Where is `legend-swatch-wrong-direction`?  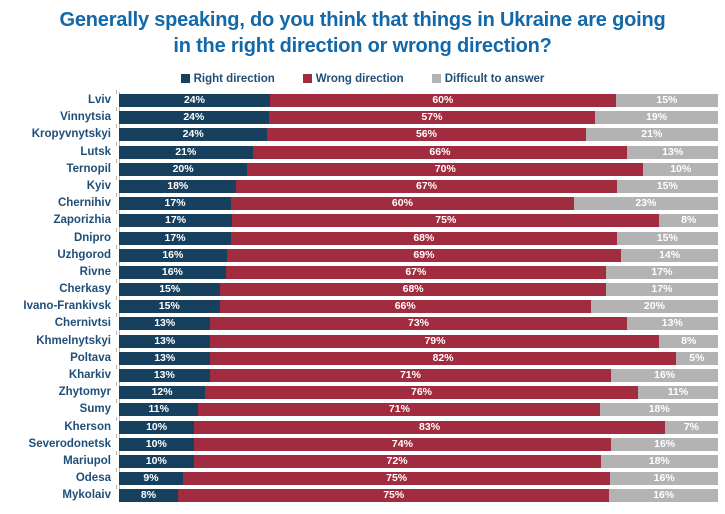 legend-swatch-wrong-direction is located at coordinates (307, 78).